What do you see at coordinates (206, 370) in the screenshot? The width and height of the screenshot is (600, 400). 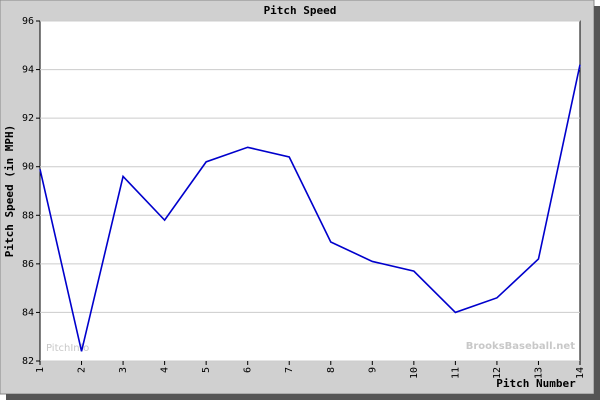 I see `x-tick-label: 5` at bounding box center [206, 370].